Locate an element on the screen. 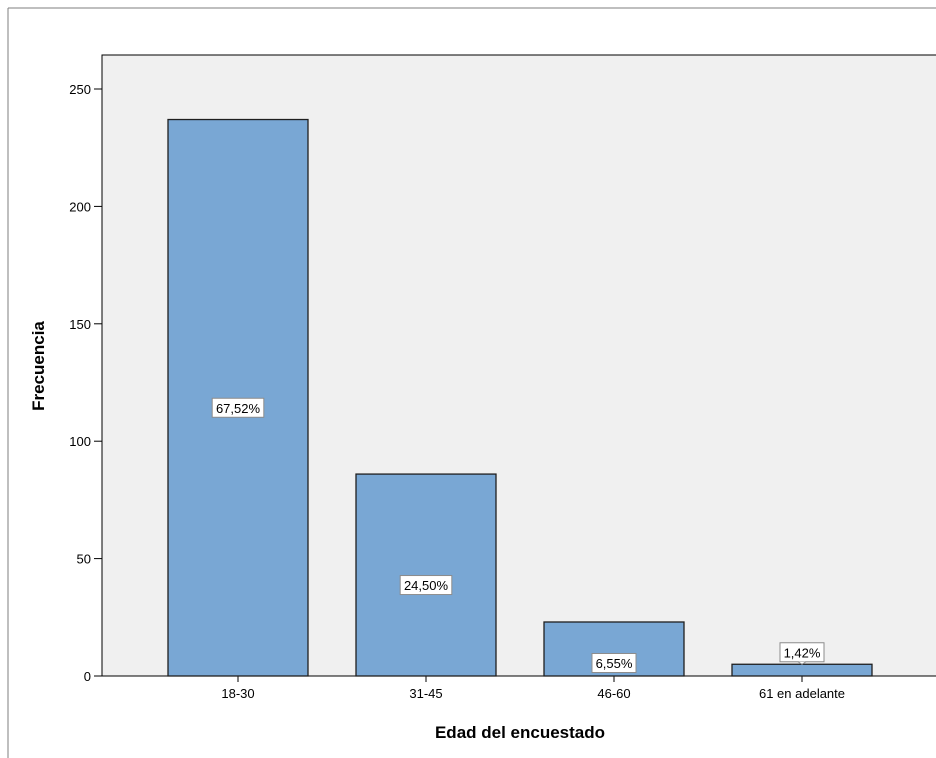 This screenshot has width=936, height=758. x-axis: 18-30 31-45 46-60 61 en adelante is located at coordinates (533, 688).